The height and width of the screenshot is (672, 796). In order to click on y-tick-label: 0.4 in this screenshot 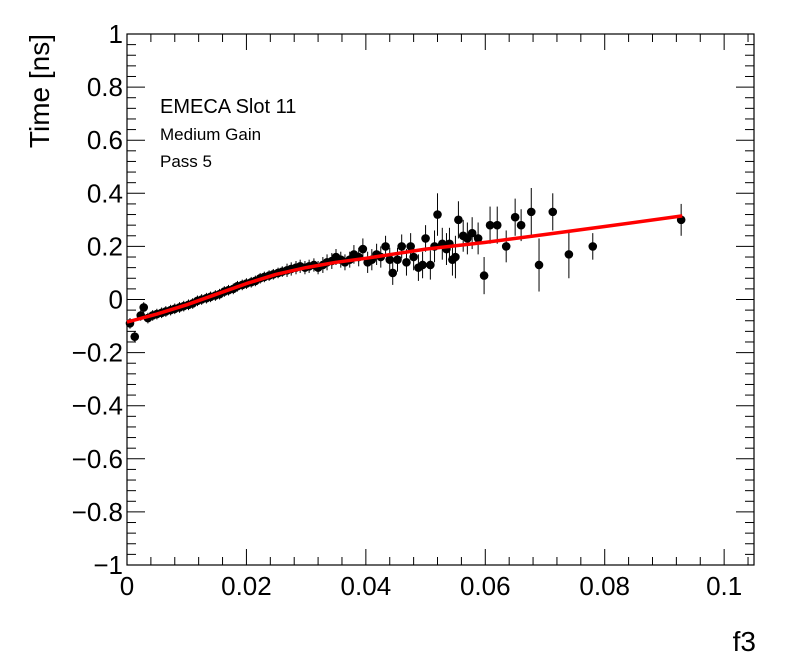, I will do `click(105, 193)`.